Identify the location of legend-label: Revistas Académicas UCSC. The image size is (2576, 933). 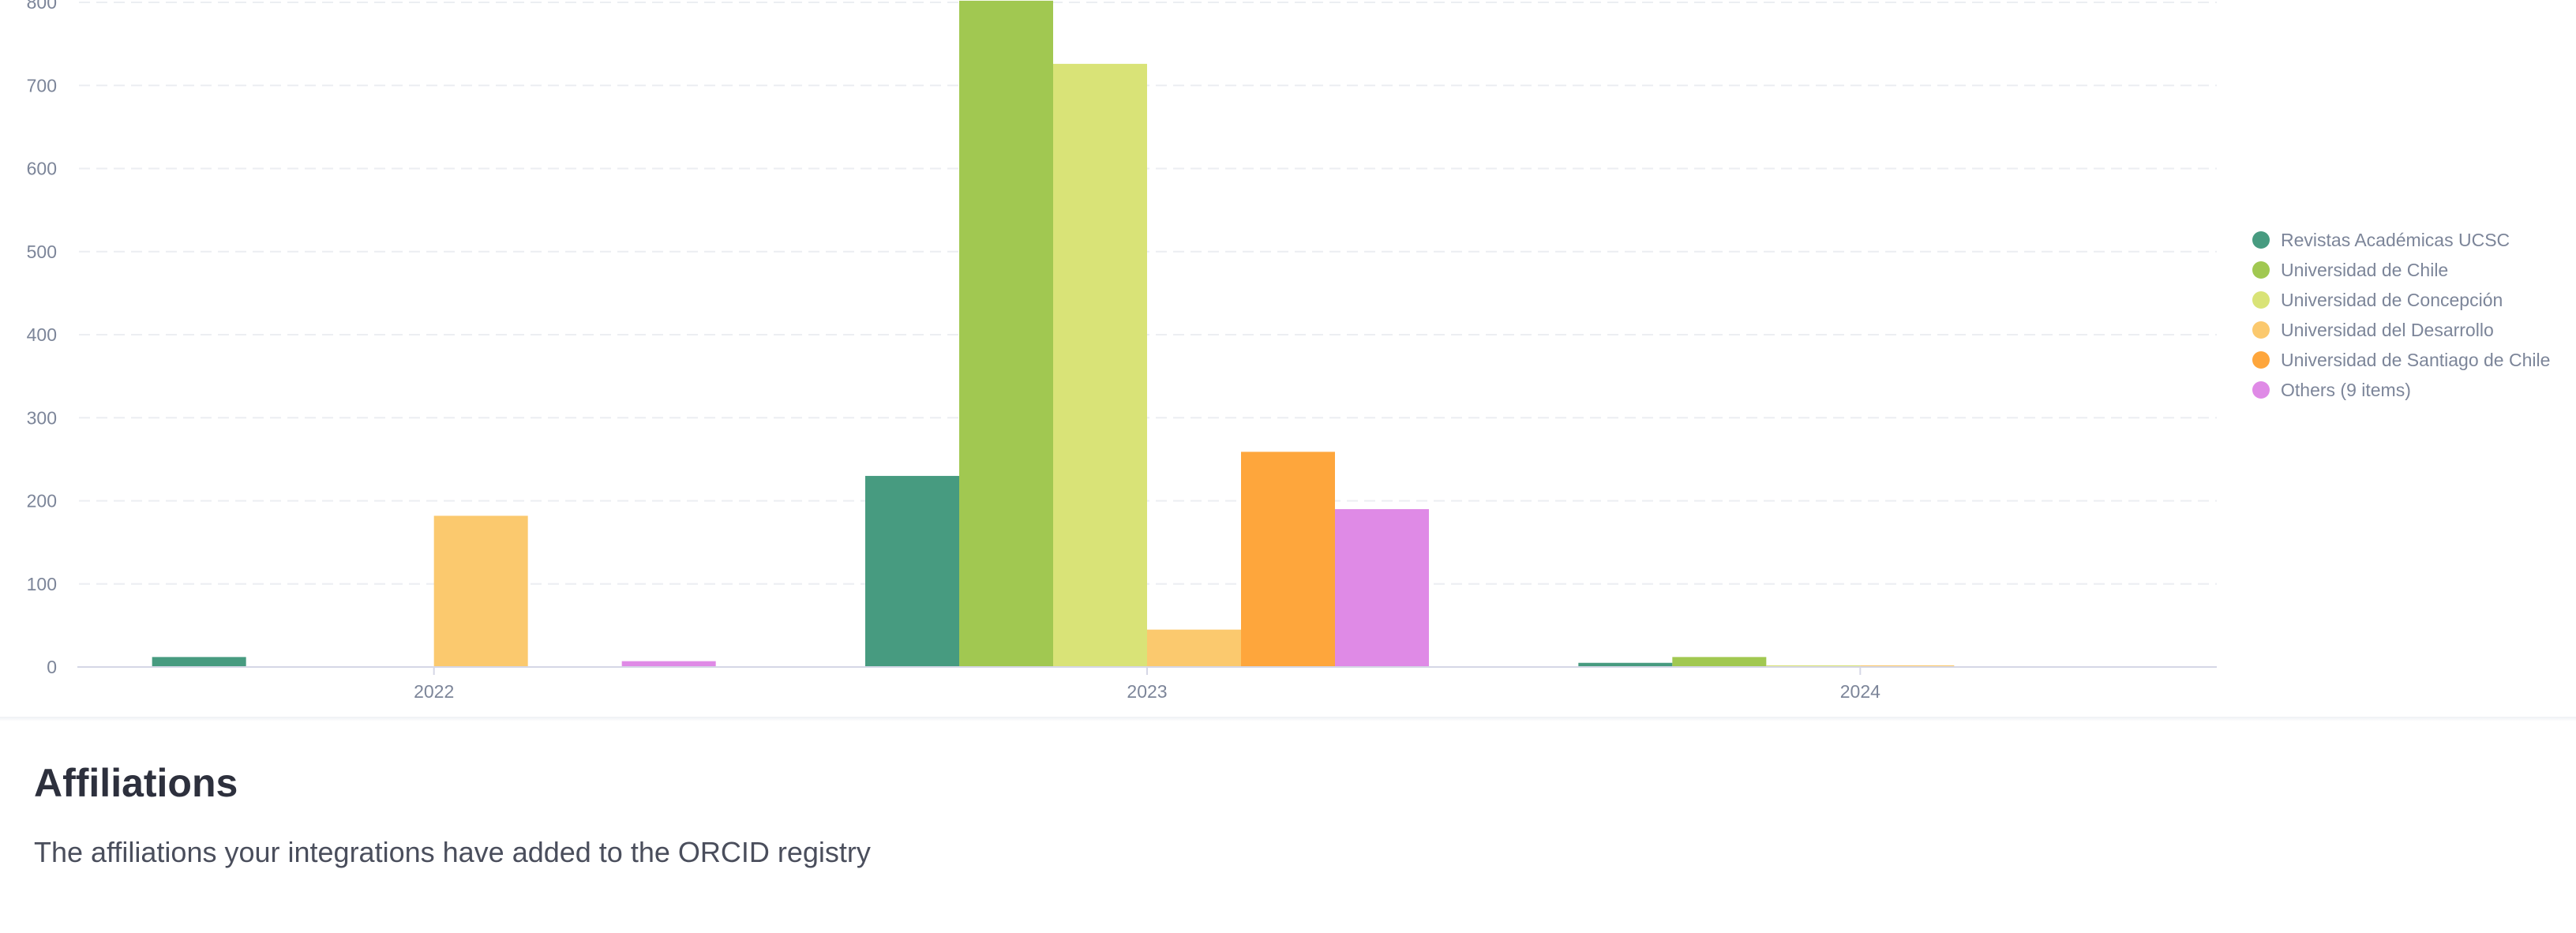
(2395, 239).